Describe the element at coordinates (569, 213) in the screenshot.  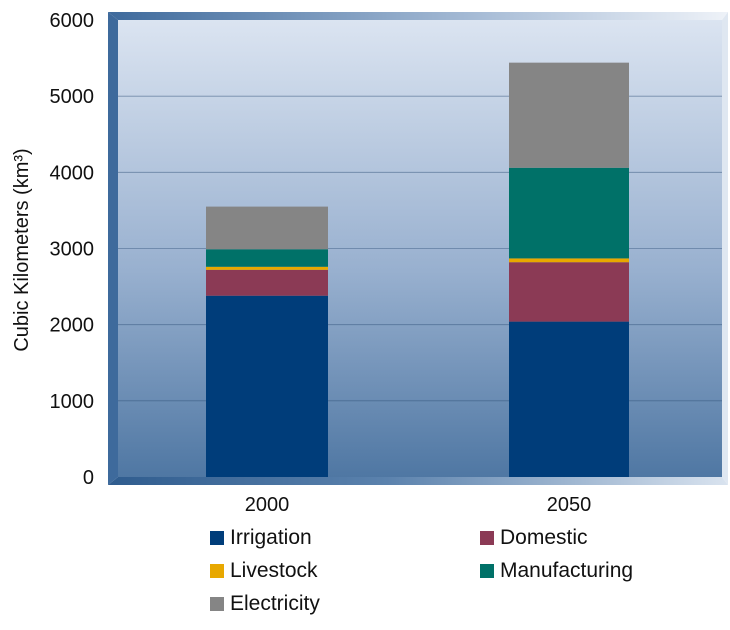
I see `bar-manufacturing-2050` at that location.